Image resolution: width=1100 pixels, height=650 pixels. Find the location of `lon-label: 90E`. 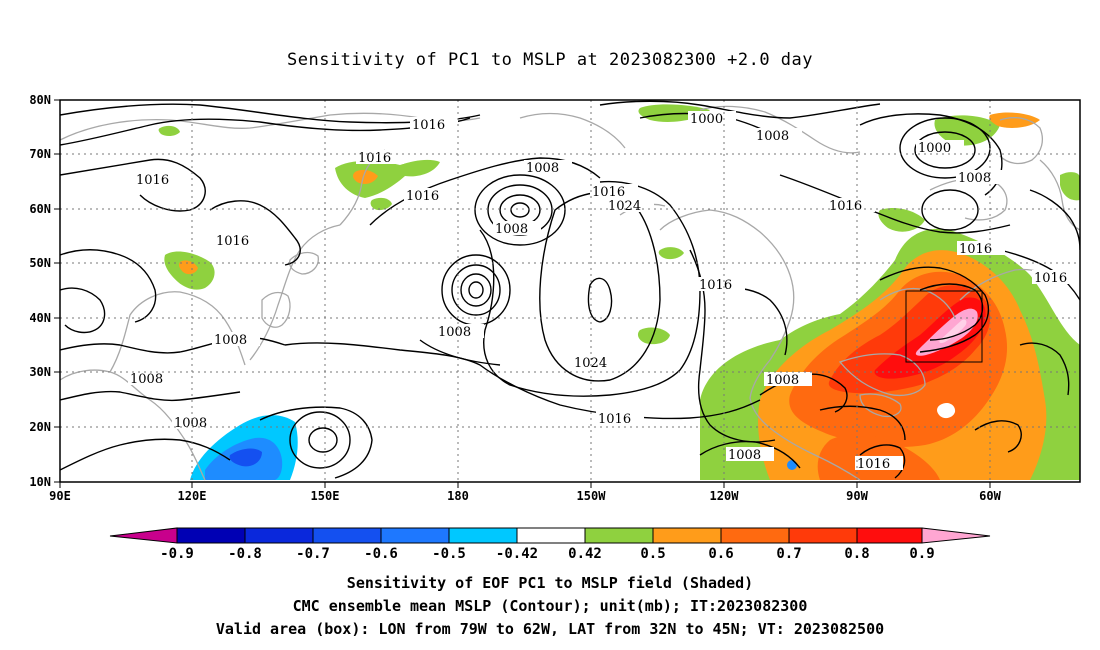

lon-label: 90E is located at coordinates (60, 496).